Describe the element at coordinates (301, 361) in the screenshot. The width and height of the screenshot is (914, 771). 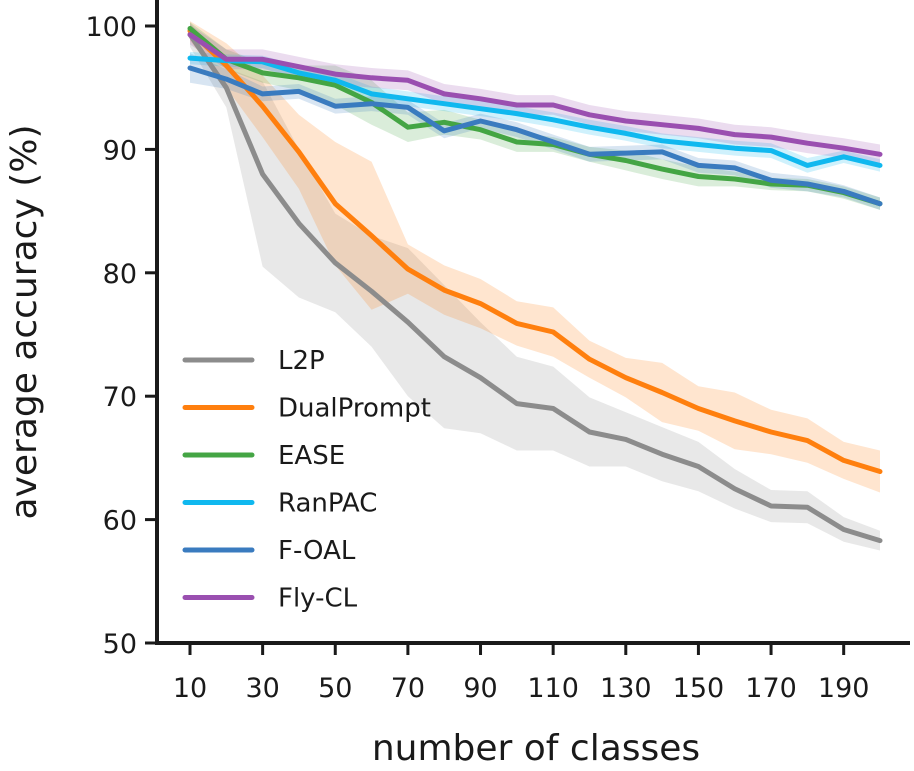
I see `l2p-legend-label: L2P` at that location.